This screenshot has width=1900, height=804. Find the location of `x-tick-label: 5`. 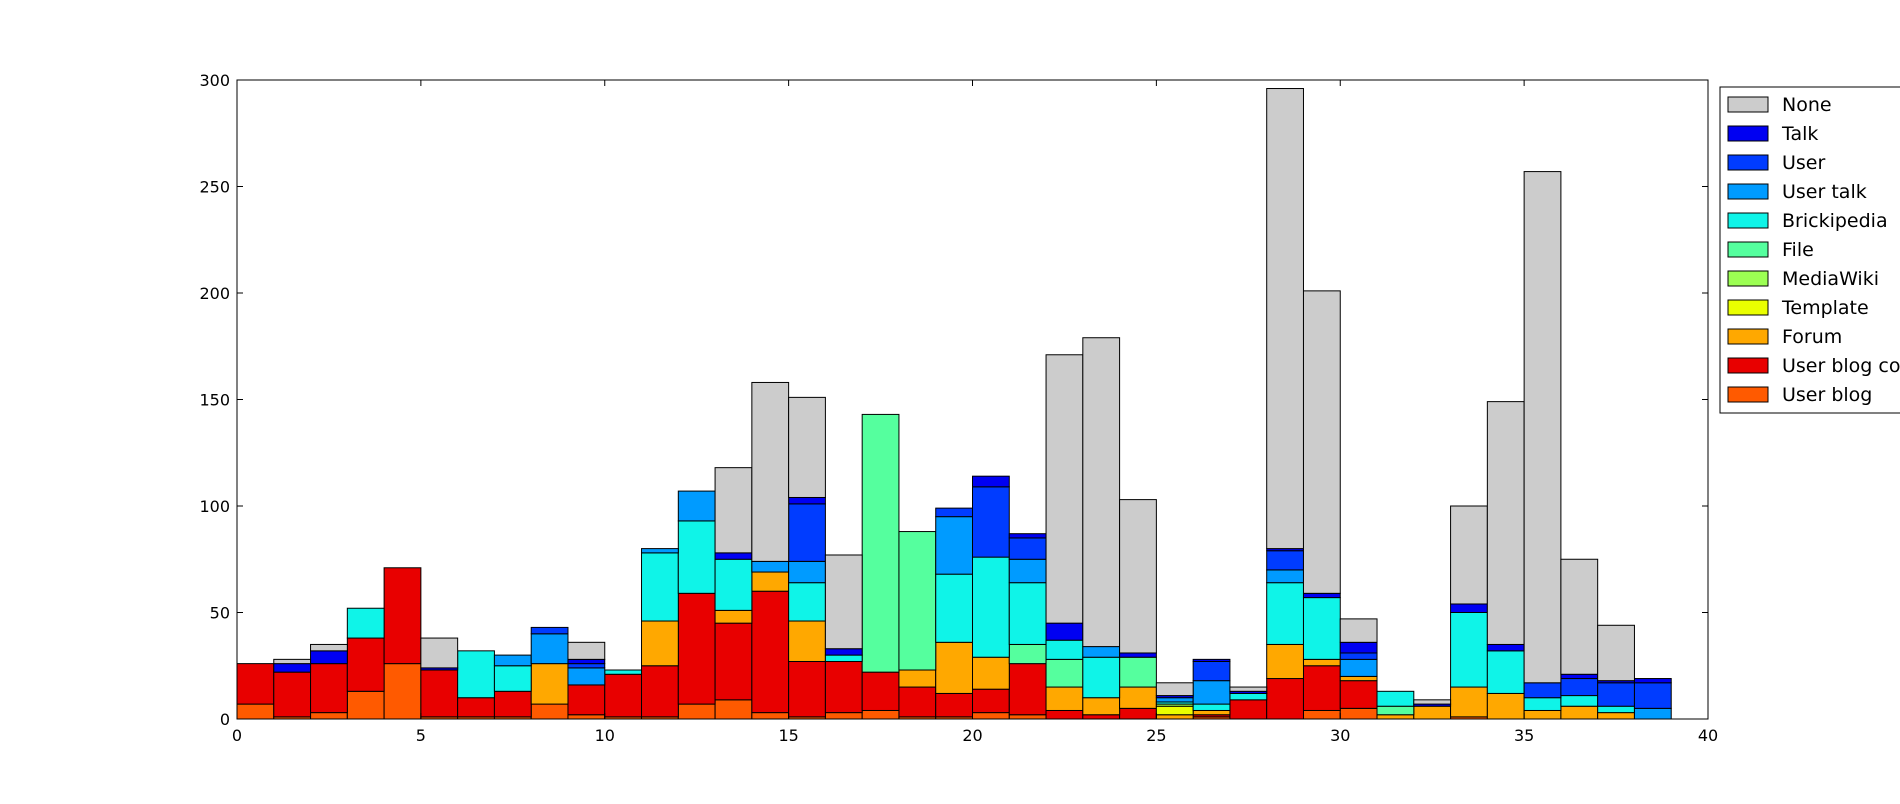

x-tick-label: 5 is located at coordinates (421, 735).